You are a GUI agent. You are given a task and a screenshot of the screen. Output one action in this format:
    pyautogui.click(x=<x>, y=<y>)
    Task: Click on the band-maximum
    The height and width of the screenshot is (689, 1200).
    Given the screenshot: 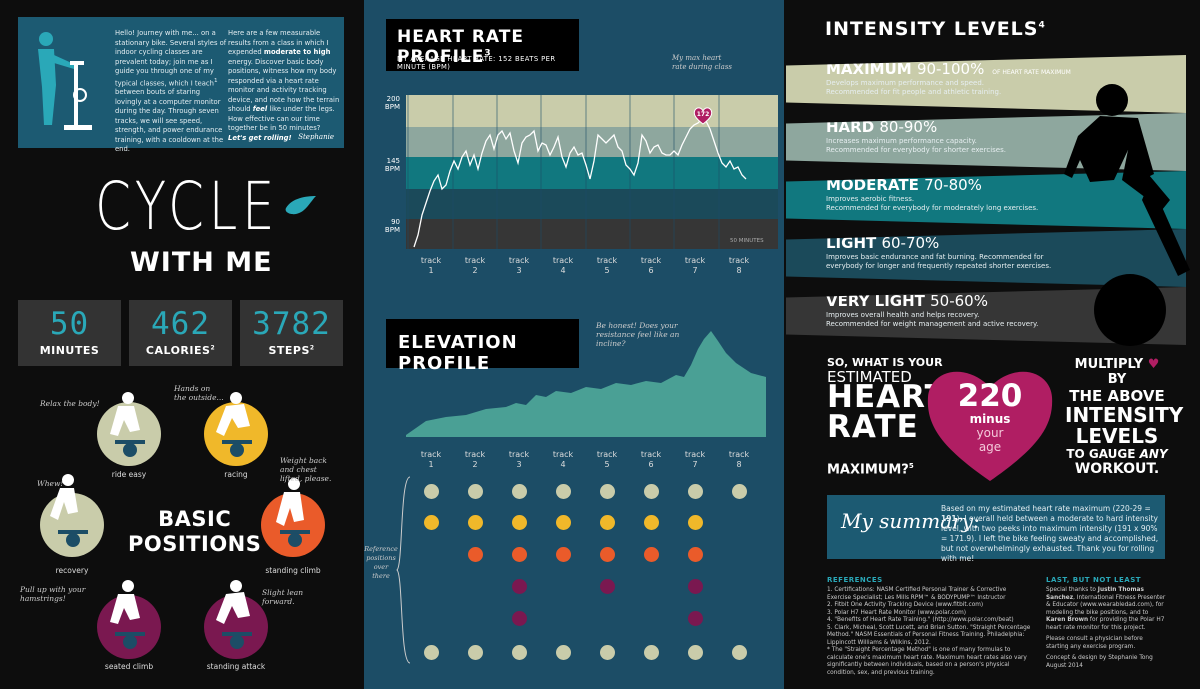 What is the action you would take?
    pyautogui.click(x=592, y=111)
    